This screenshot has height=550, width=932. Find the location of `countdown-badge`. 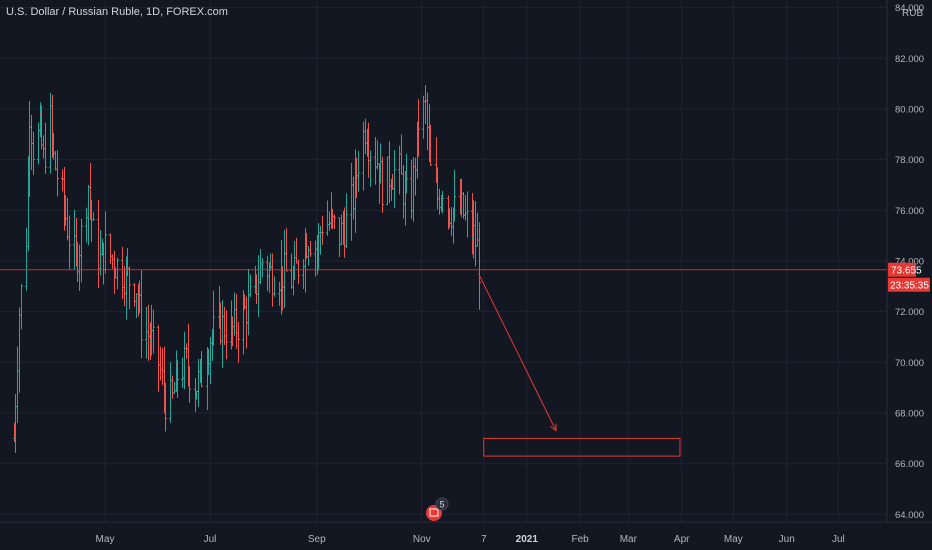

countdown-badge is located at coordinates (909, 284).